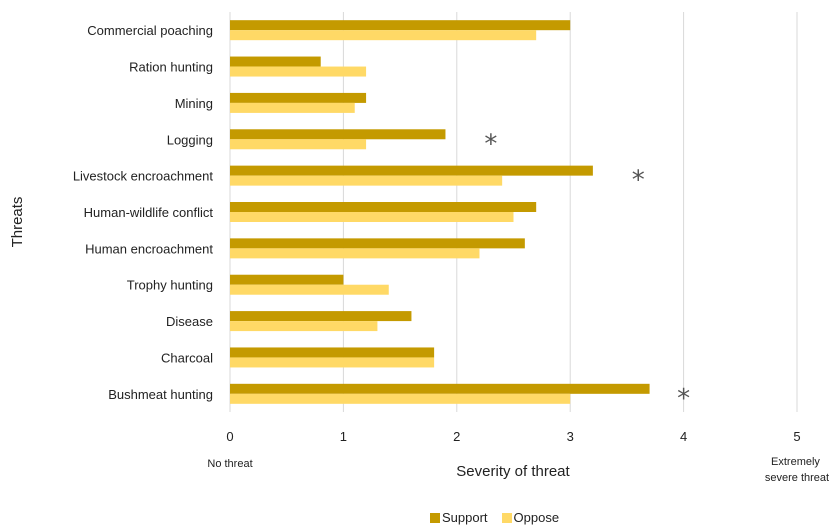 The width and height of the screenshot is (840, 530). Describe the element at coordinates (160, 394) in the screenshot. I see `category-label-10: Bushmeat hunting` at that location.